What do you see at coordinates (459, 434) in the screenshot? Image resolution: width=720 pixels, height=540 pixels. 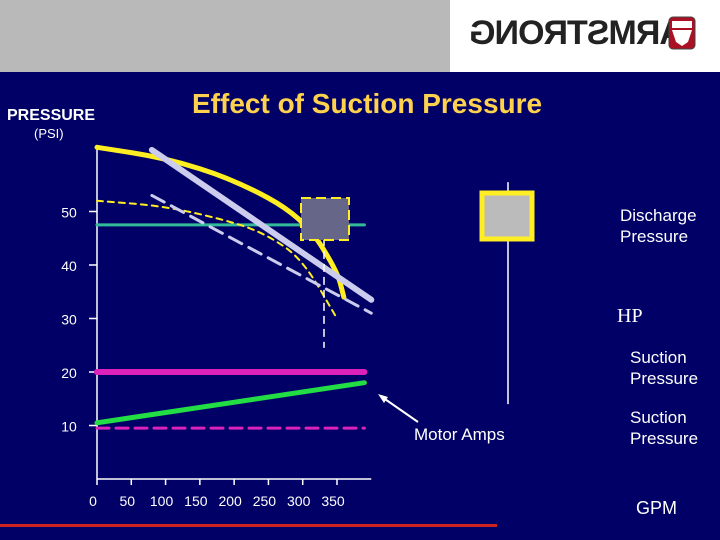 I see `motor-amps-label: Motor Amps` at bounding box center [459, 434].